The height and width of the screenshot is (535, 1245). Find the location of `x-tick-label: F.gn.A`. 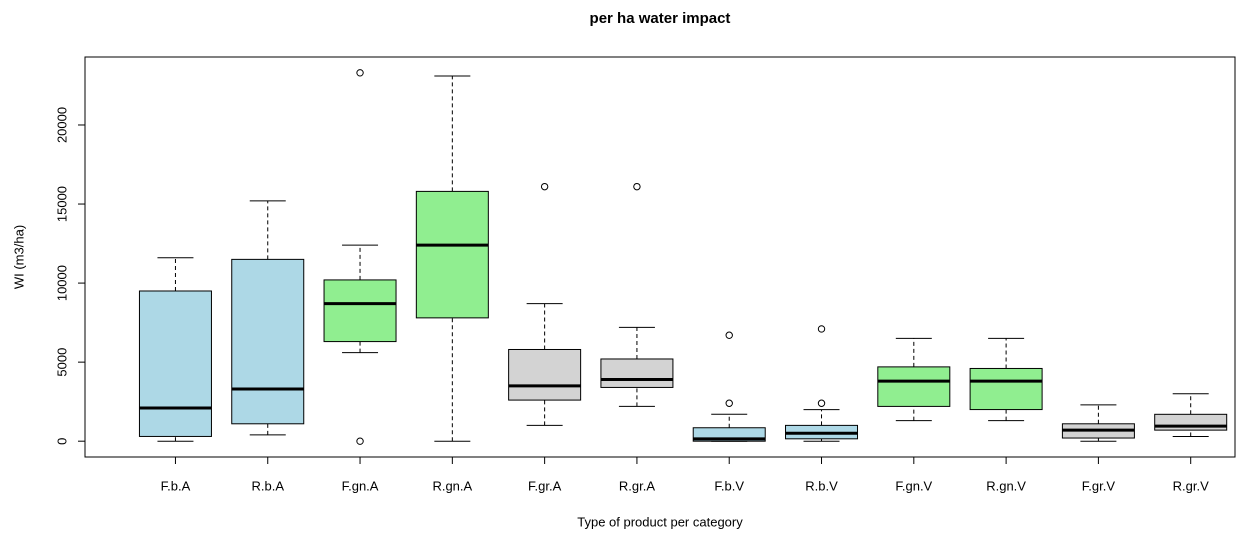

x-tick-label: F.gn.A is located at coordinates (360, 485).